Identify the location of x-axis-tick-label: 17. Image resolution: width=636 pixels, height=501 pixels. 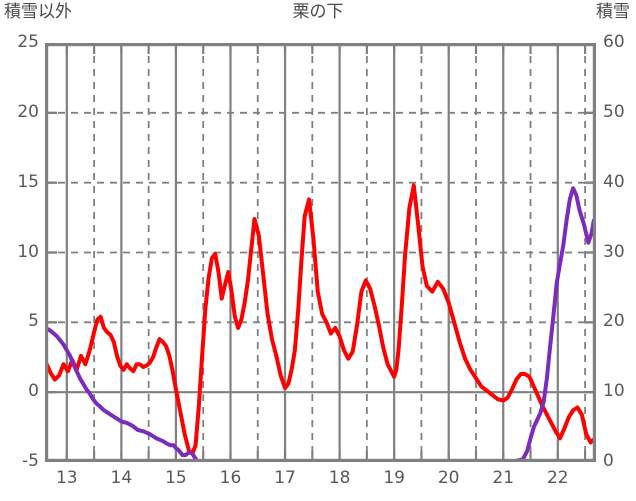
(285, 478).